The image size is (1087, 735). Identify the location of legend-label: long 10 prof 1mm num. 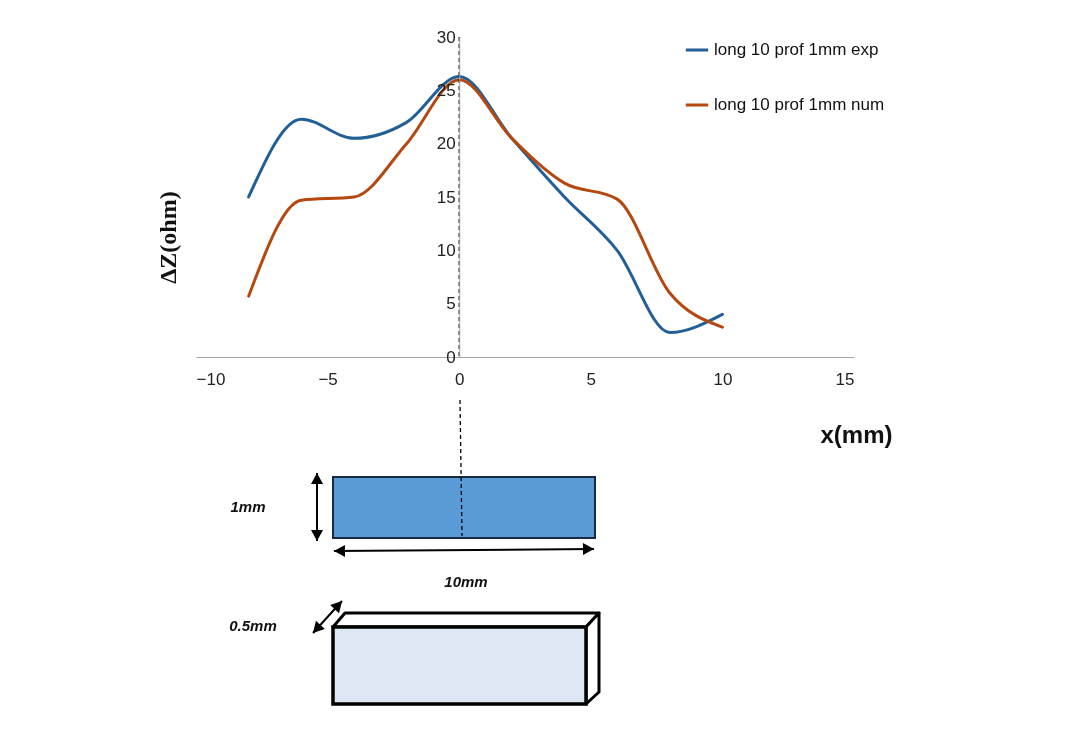
(799, 104).